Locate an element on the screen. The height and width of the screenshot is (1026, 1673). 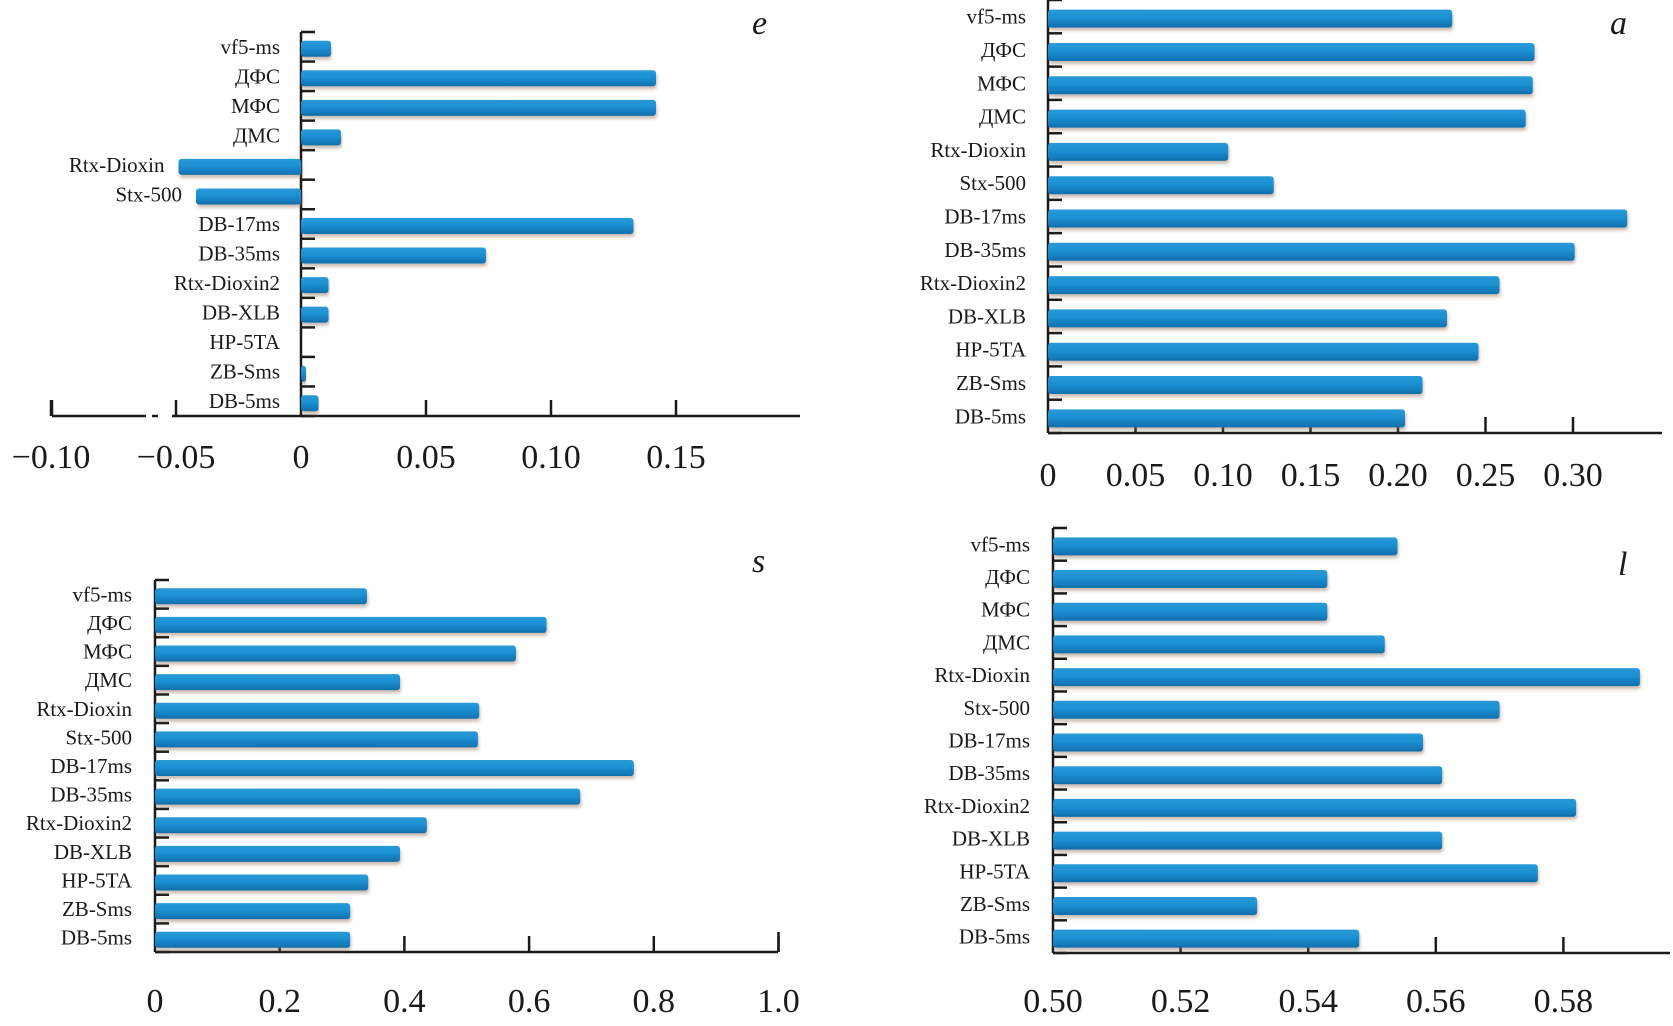
x-tick-label: 0.8 is located at coordinates (654, 1001).